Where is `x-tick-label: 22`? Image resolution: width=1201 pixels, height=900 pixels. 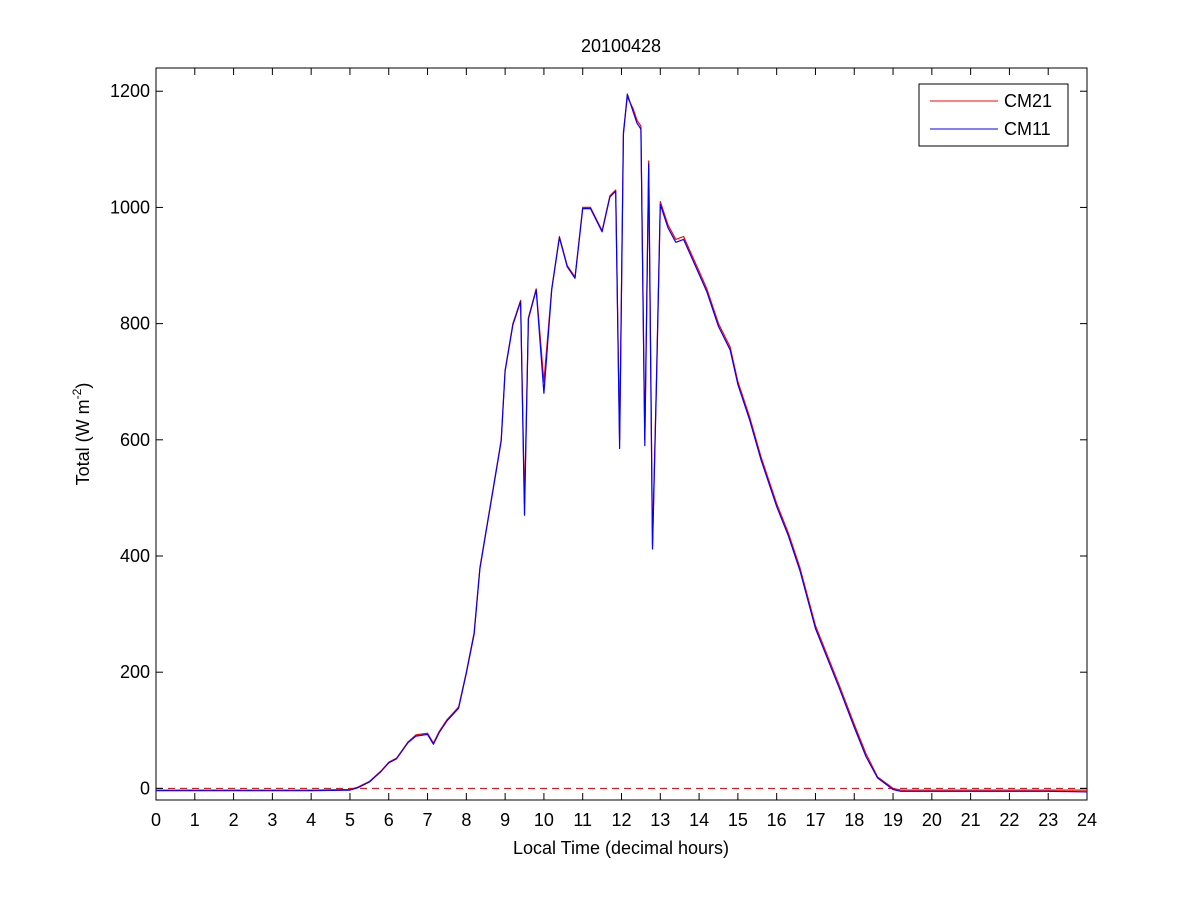
x-tick-label: 22 is located at coordinates (1009, 820).